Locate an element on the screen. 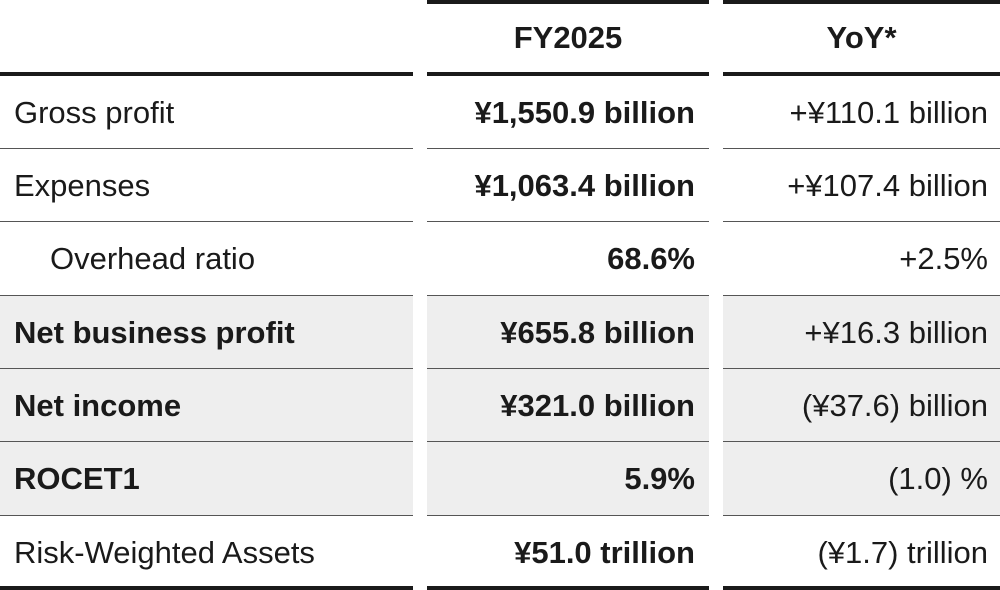 The width and height of the screenshot is (1000, 590). row-label: Gross profit is located at coordinates (94, 112).